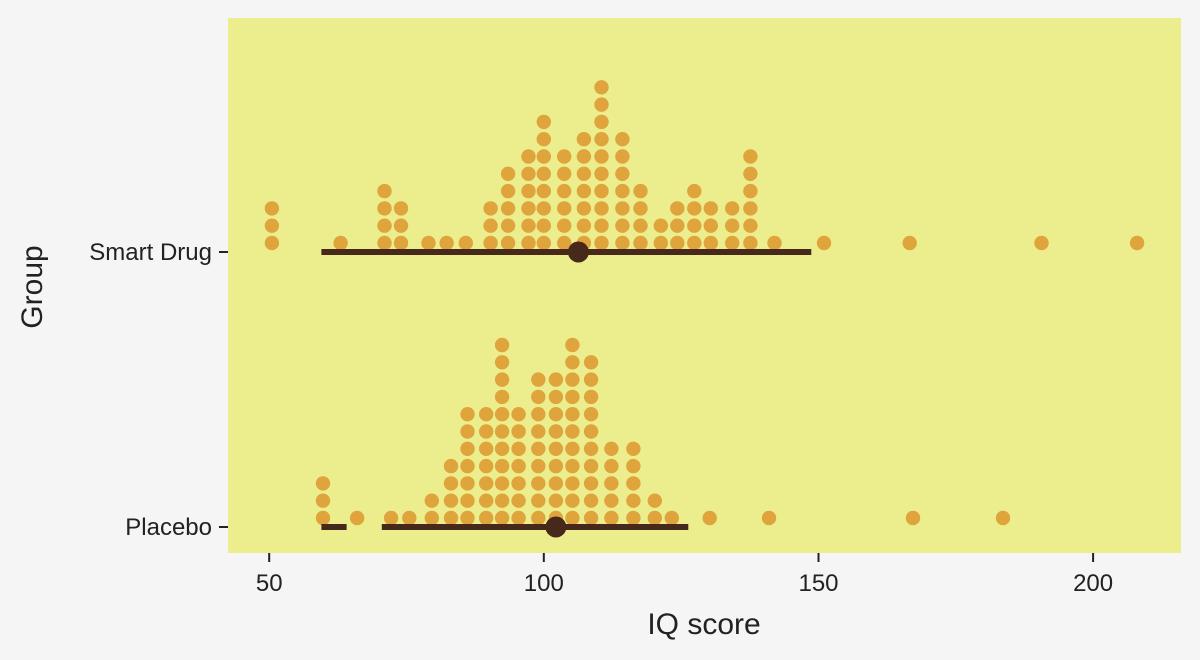  What do you see at coordinates (158, 390) in the screenshot?
I see `y-axis: Smart Drug Placebo` at bounding box center [158, 390].